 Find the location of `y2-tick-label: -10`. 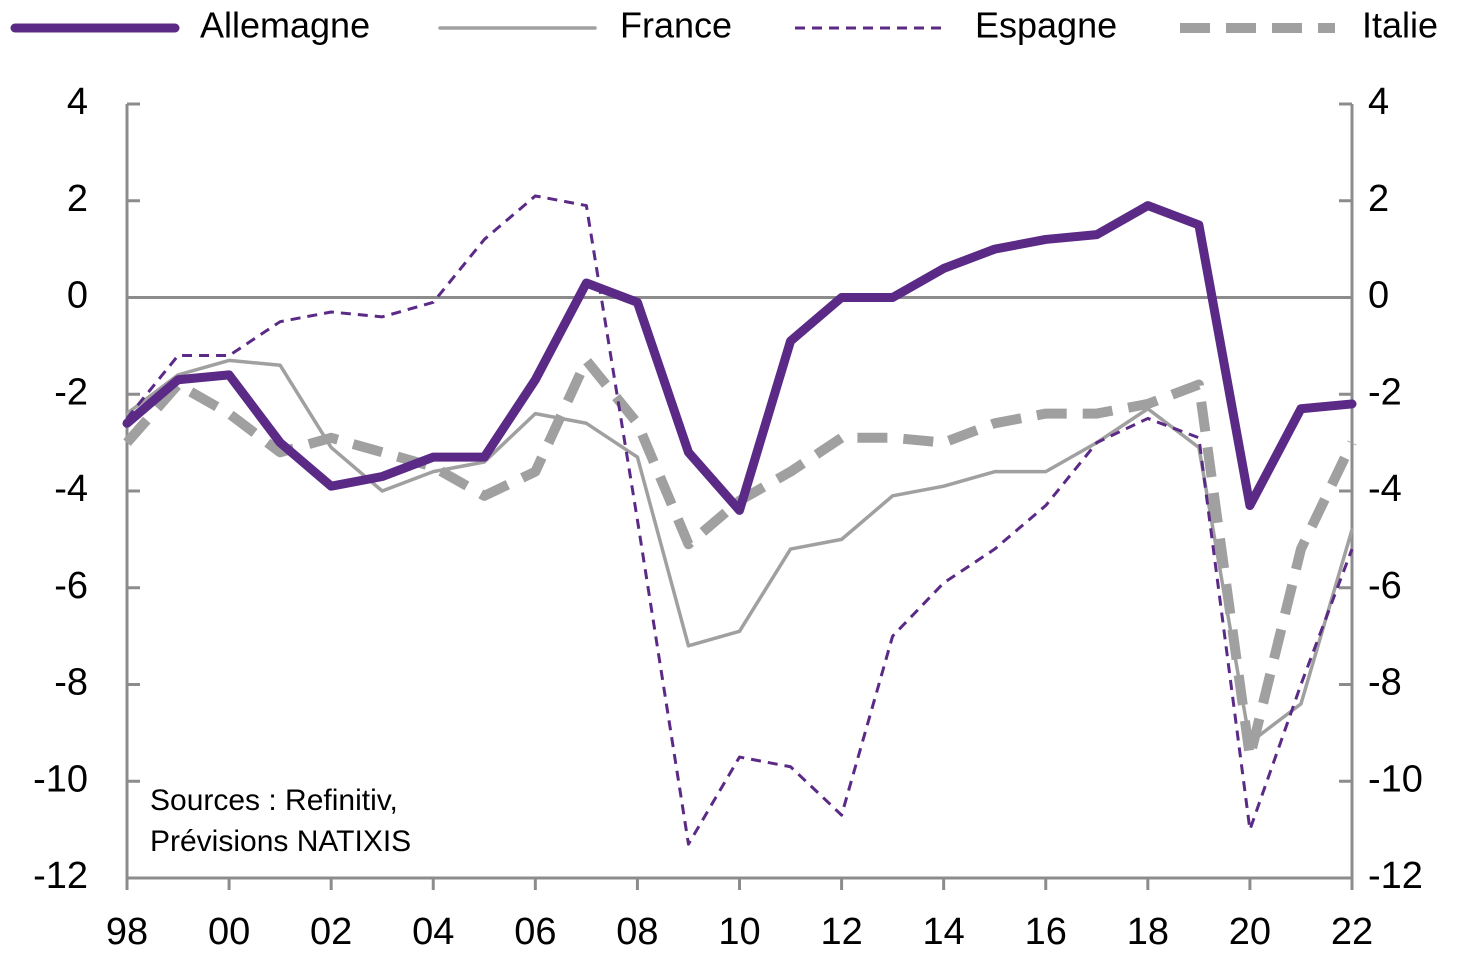

y2-tick-label: -10 is located at coordinates (1395, 779).